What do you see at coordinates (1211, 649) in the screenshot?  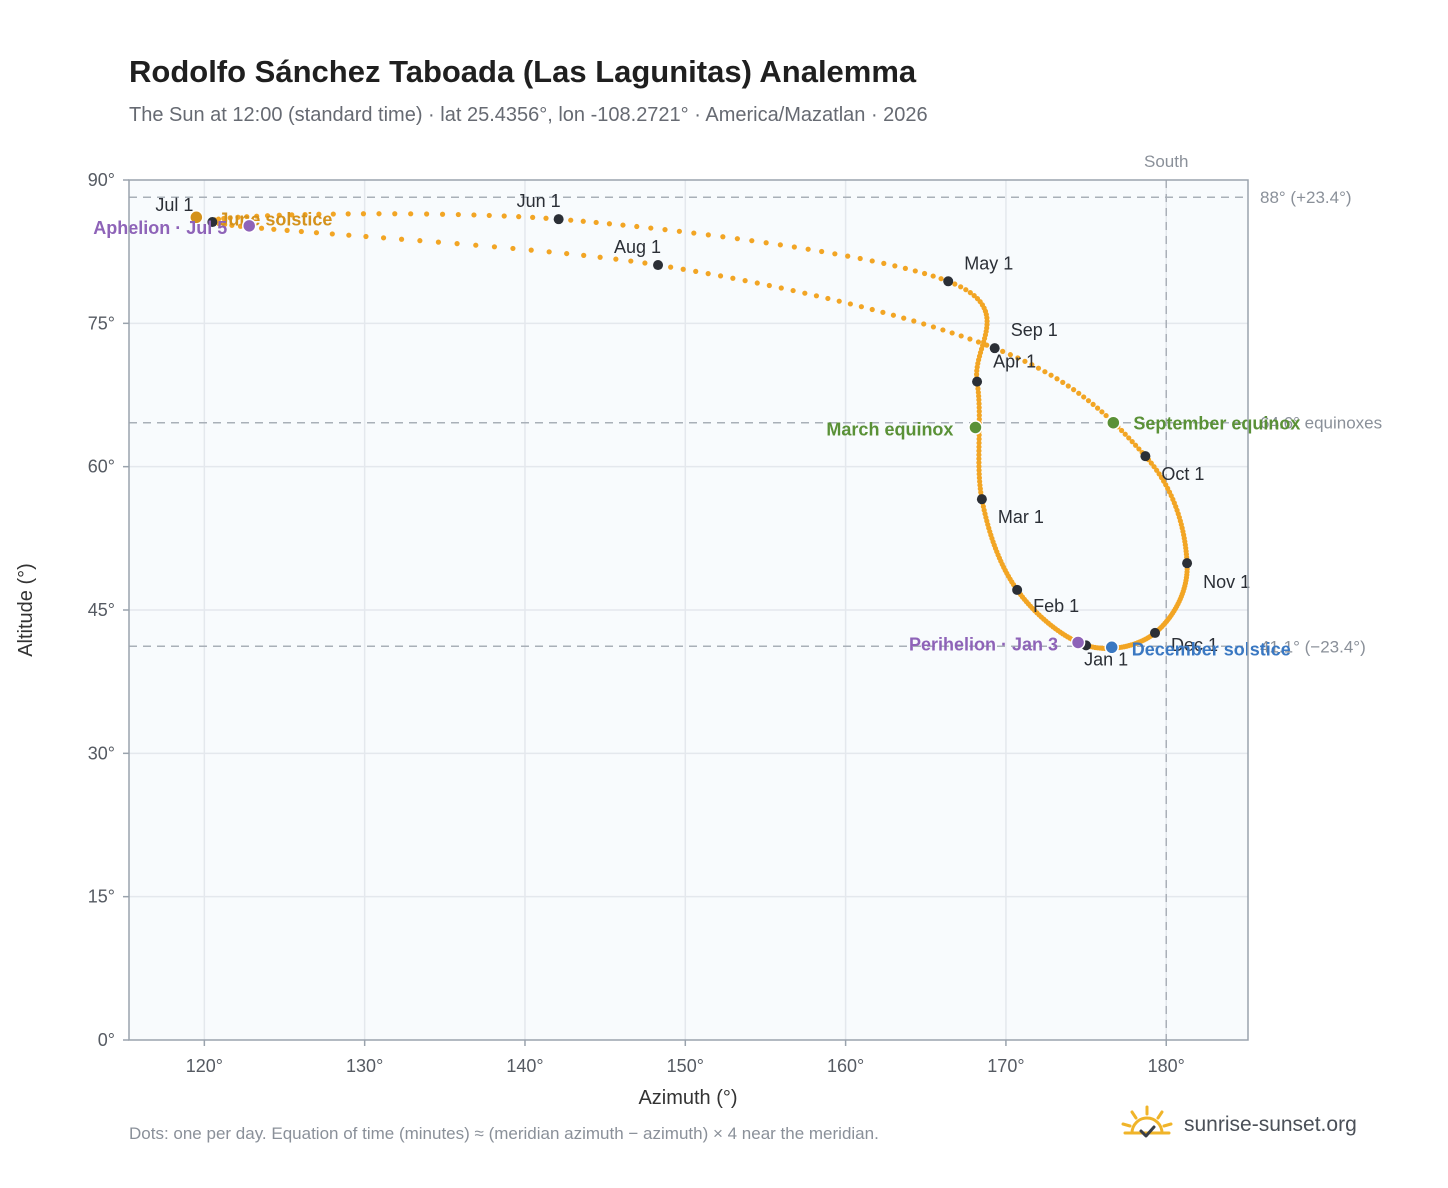 I see `event-label: December solstice` at bounding box center [1211, 649].